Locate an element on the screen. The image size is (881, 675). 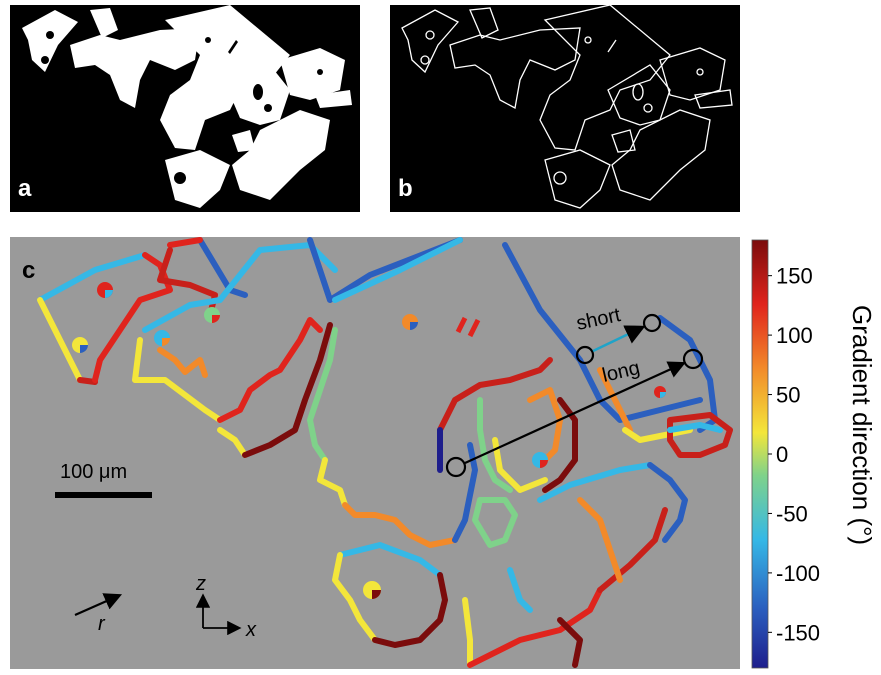
colorbar-tick-label: 150 is located at coordinates (794, 276).